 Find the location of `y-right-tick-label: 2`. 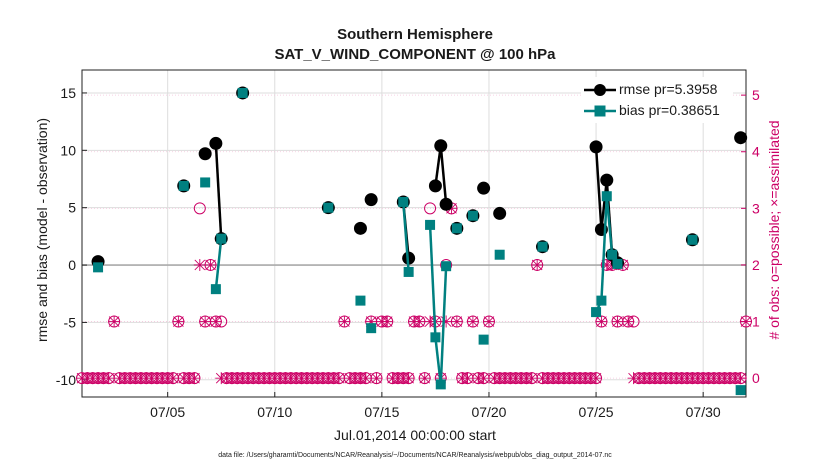

y-right-tick-label: 2 is located at coordinates (756, 265).